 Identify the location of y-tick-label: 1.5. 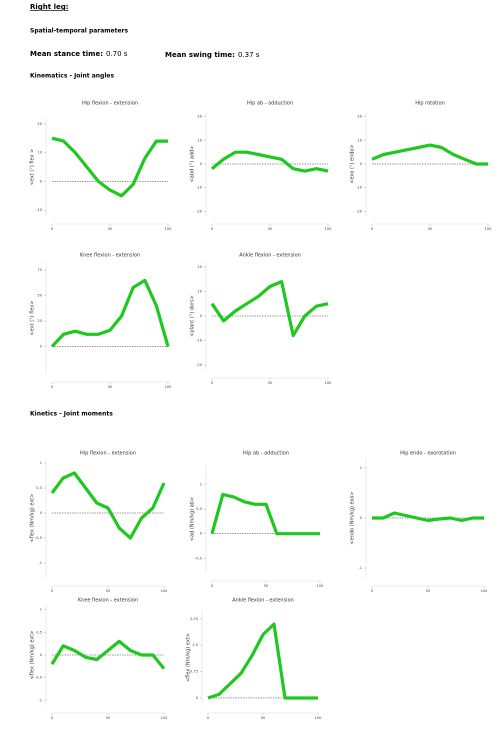
(195, 645).